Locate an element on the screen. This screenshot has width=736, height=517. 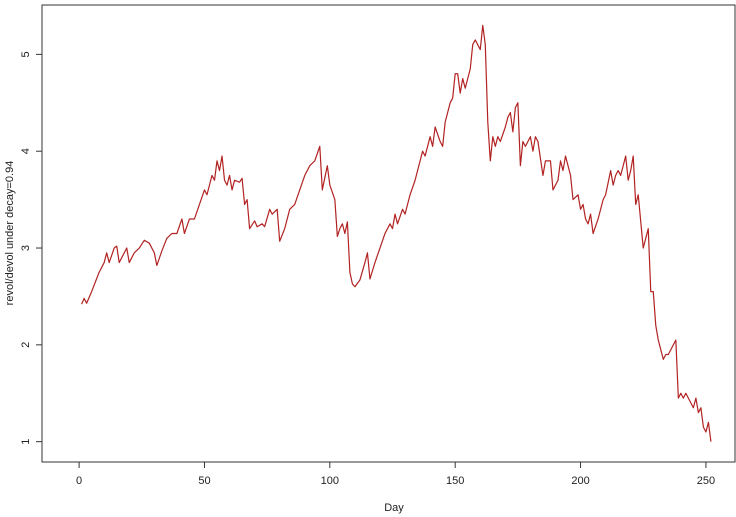
y-tick-label: 5 is located at coordinates (26, 54).